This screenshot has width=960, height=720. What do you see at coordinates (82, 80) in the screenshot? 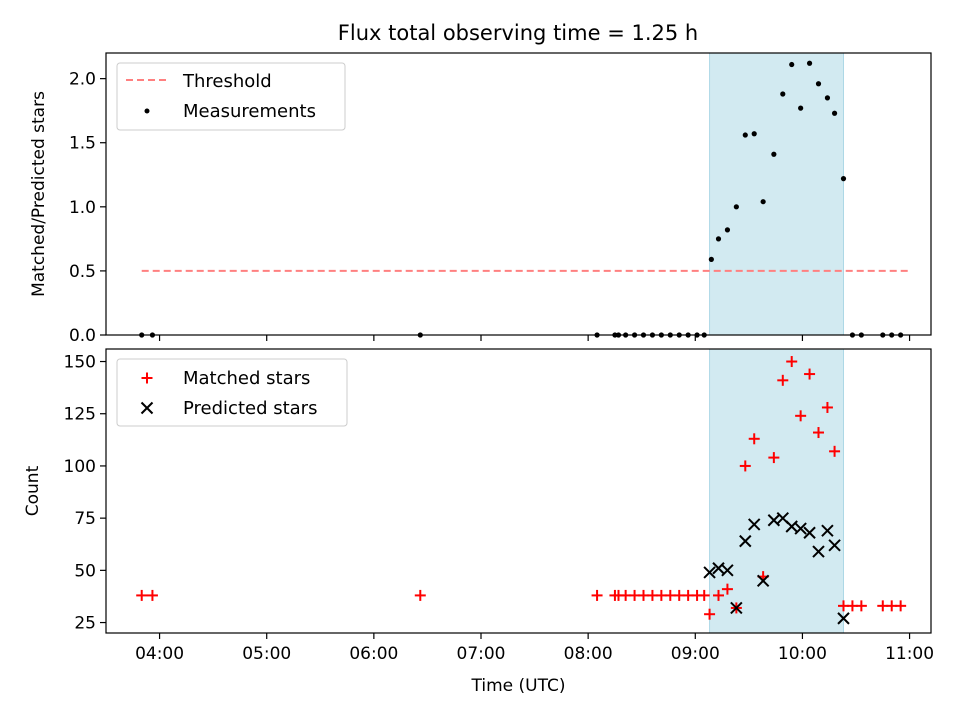
I see `y-tick-label: 2.0` at bounding box center [82, 80].